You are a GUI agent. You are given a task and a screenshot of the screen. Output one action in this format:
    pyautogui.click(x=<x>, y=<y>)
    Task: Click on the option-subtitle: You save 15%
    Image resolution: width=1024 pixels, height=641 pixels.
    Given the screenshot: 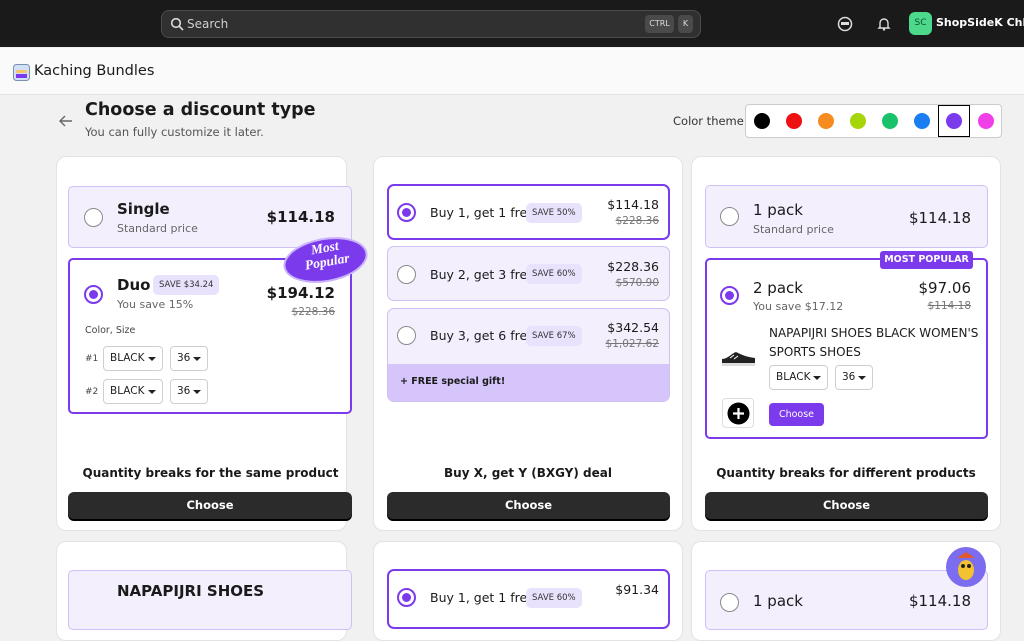 What is the action you would take?
    pyautogui.click(x=155, y=304)
    